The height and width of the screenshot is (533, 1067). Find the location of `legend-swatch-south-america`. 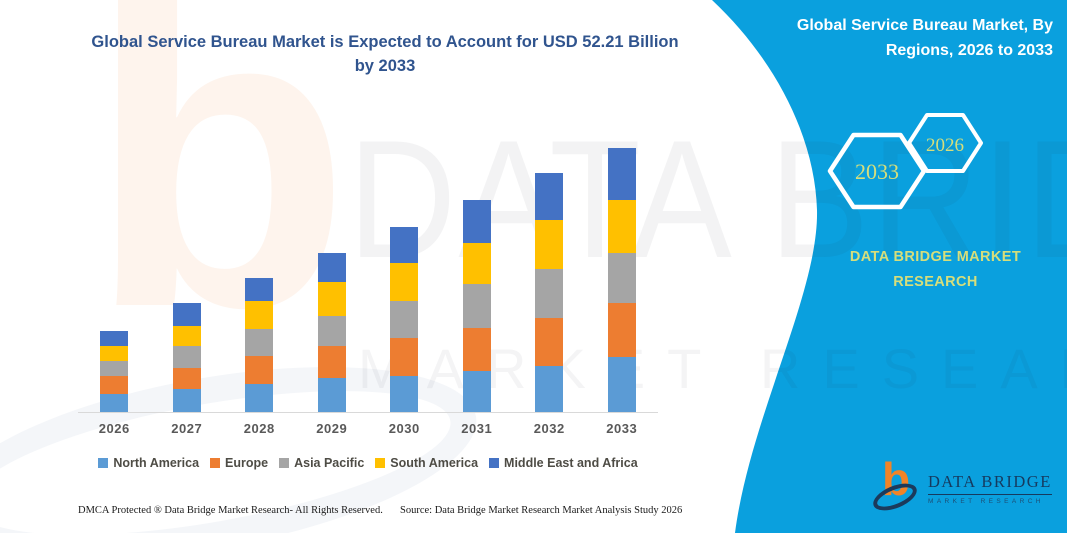

legend-swatch-south-america is located at coordinates (380, 463).